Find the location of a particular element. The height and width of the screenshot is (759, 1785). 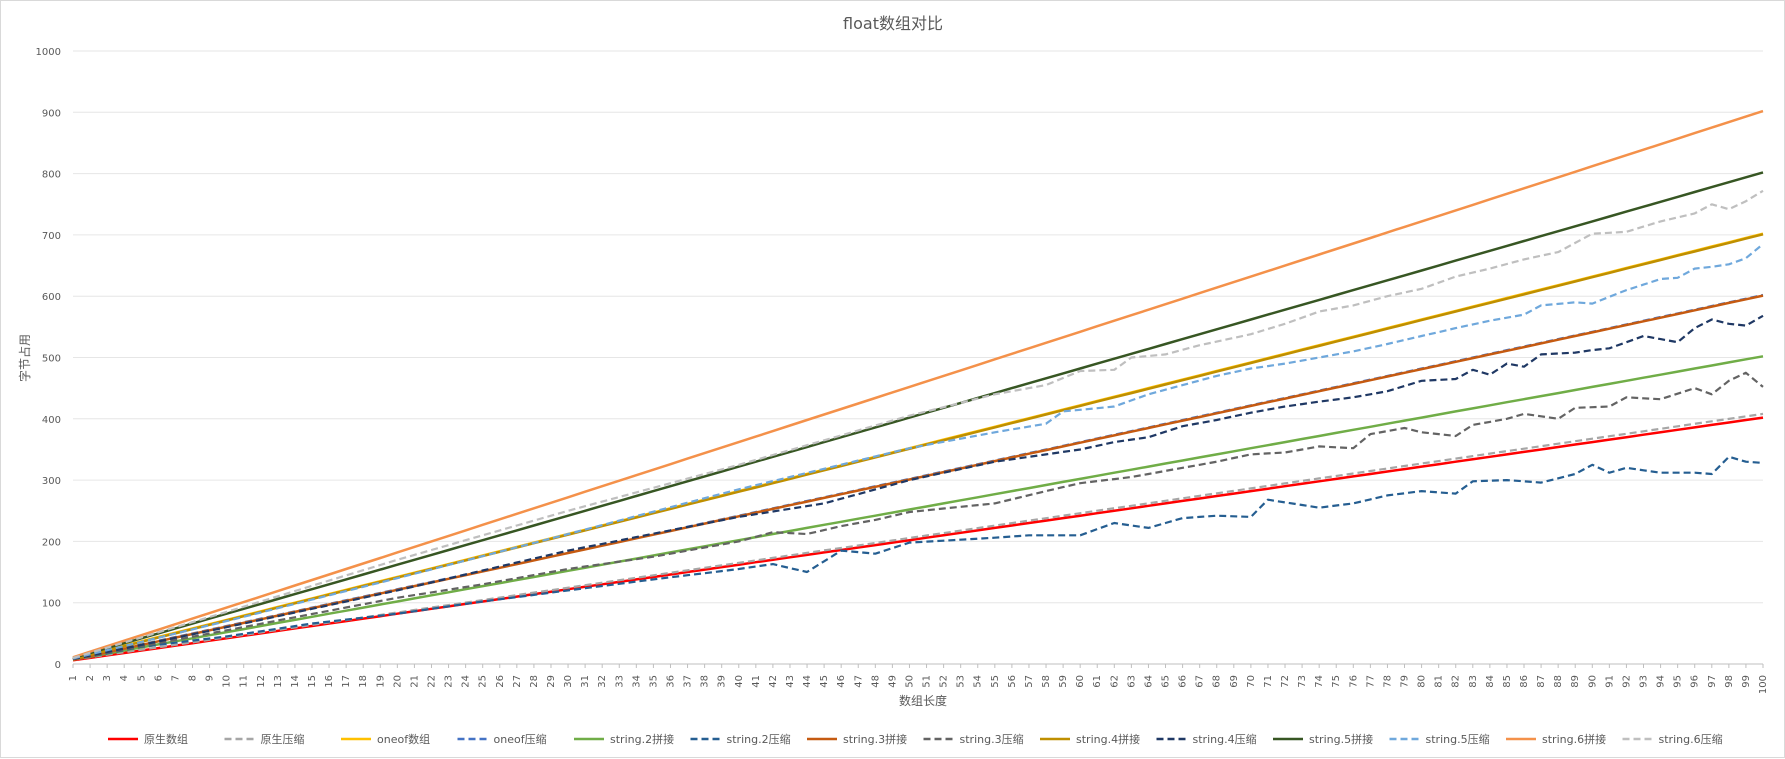

x-tick-label: 5 is located at coordinates (141, 678).